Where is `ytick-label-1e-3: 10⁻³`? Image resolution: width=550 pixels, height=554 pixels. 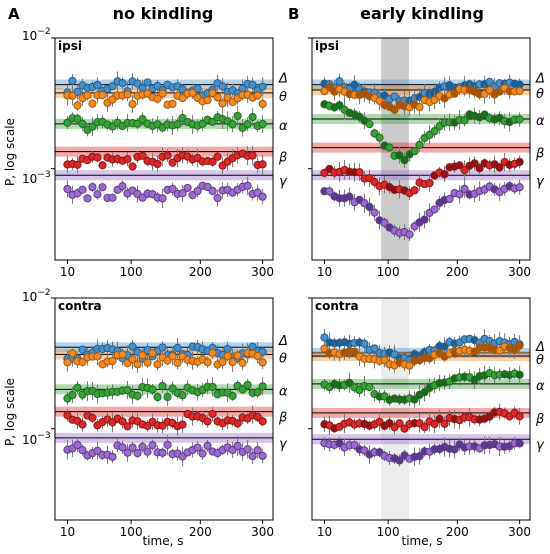
ytick-label-1e-3: 10⁻³ is located at coordinates (36, 178).